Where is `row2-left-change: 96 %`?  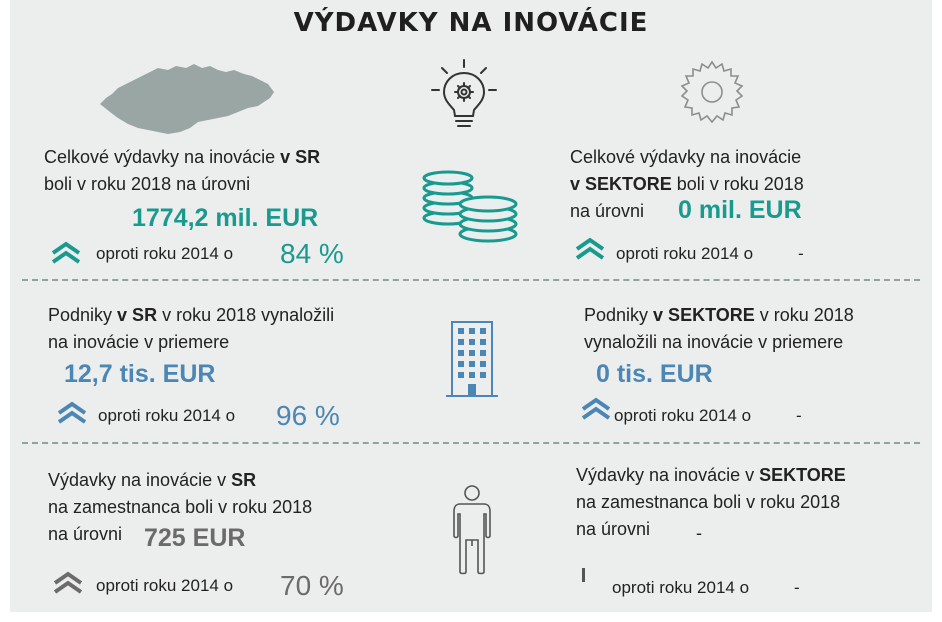 row2-left-change: 96 % is located at coordinates (308, 415).